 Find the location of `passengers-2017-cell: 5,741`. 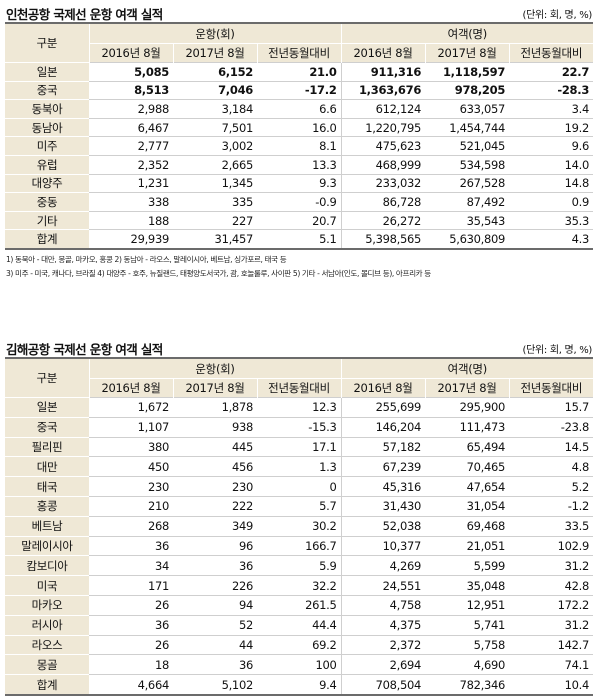

passengers-2017-cell: 5,741 is located at coordinates (467, 625).